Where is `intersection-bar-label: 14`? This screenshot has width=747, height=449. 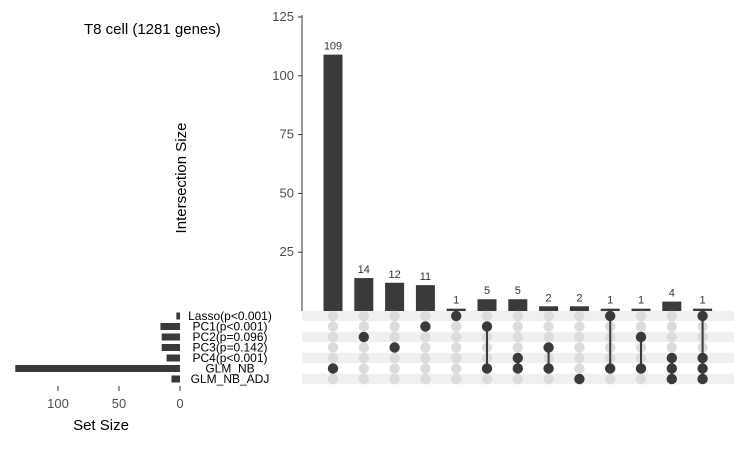
intersection-bar-label: 14 is located at coordinates (364, 270).